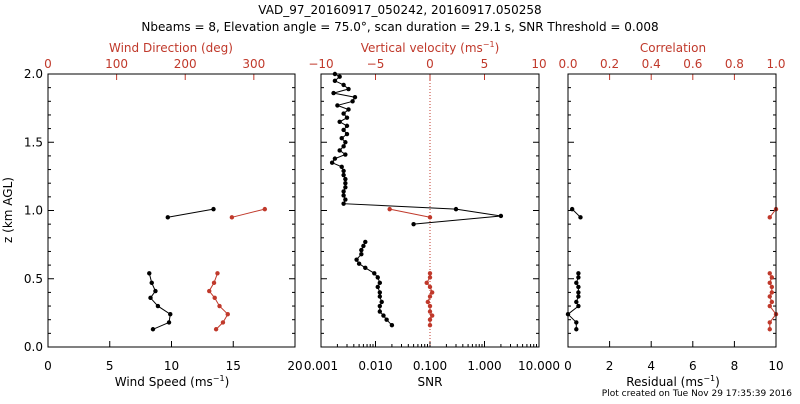 The image size is (800, 404). I want to click on top-tick-label: 0.8, so click(734, 64).